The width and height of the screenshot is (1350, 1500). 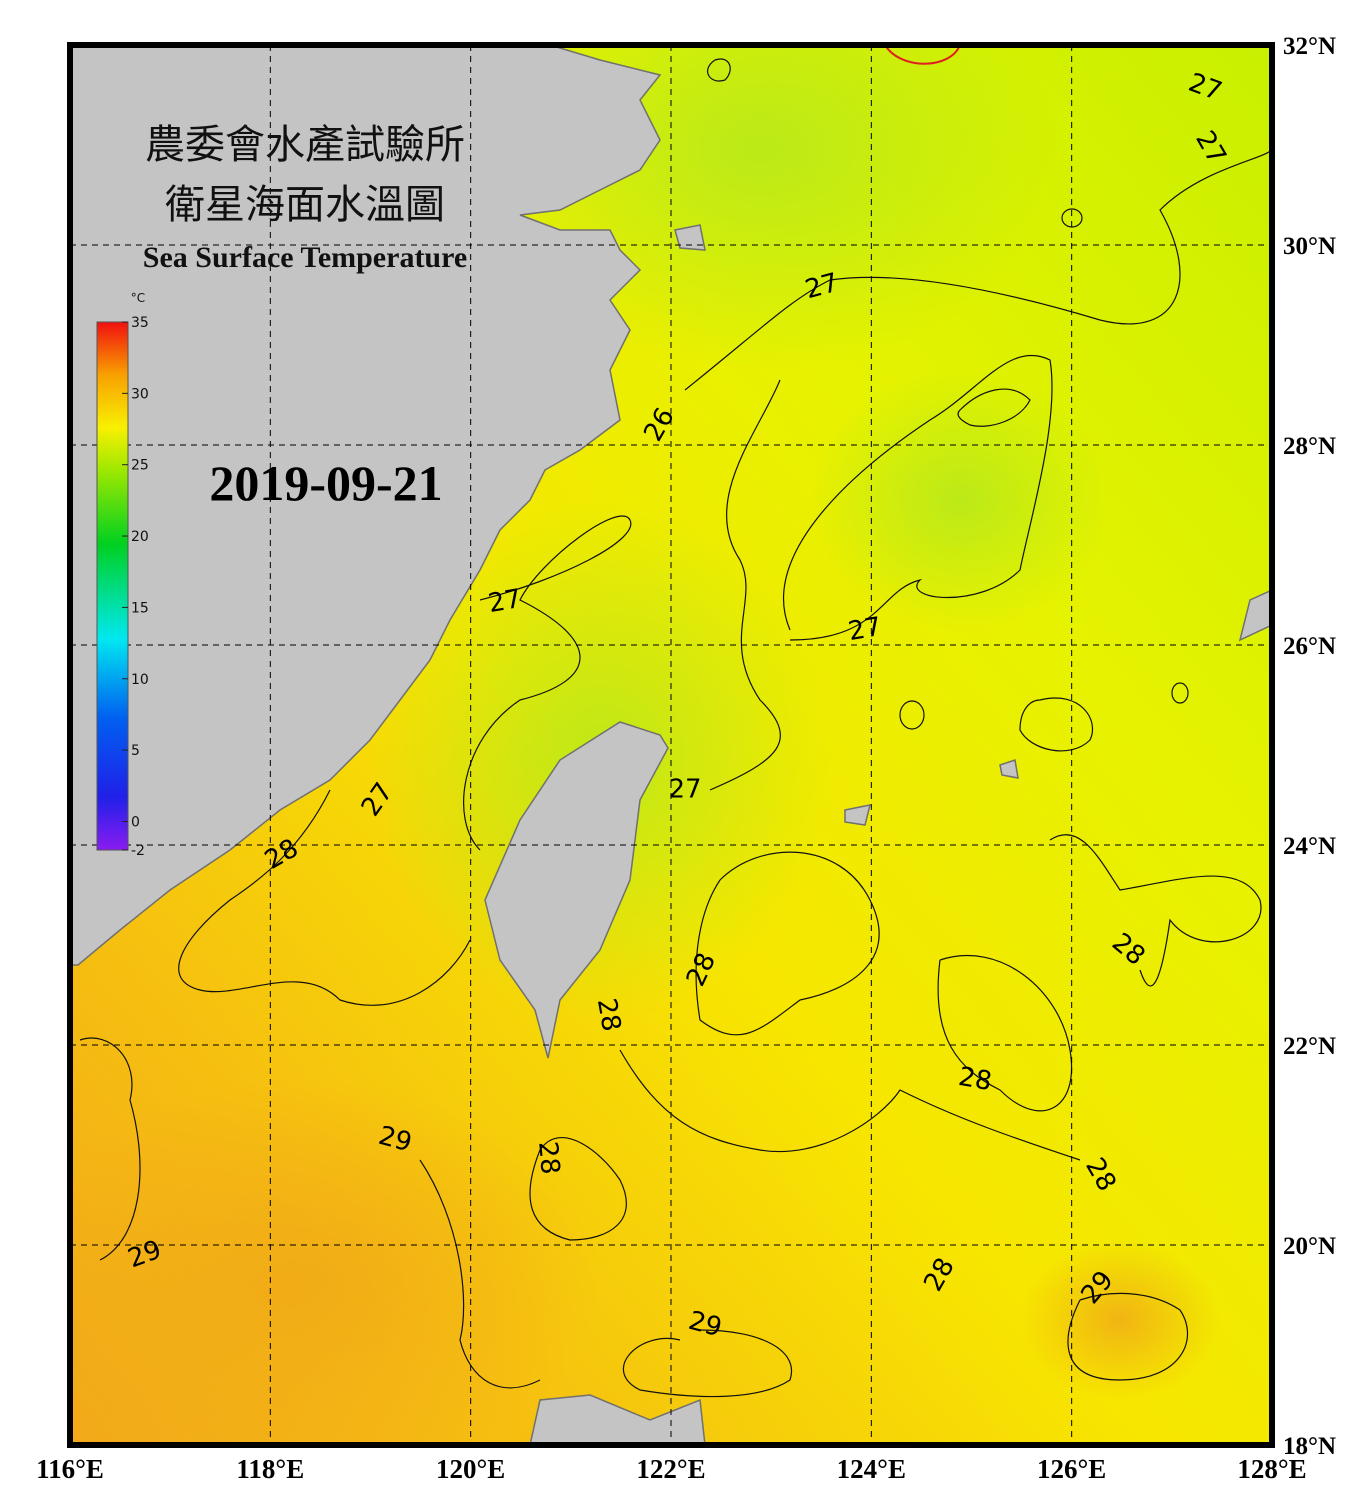 What do you see at coordinates (112, 586) in the screenshot?
I see `colorbar` at bounding box center [112, 586].